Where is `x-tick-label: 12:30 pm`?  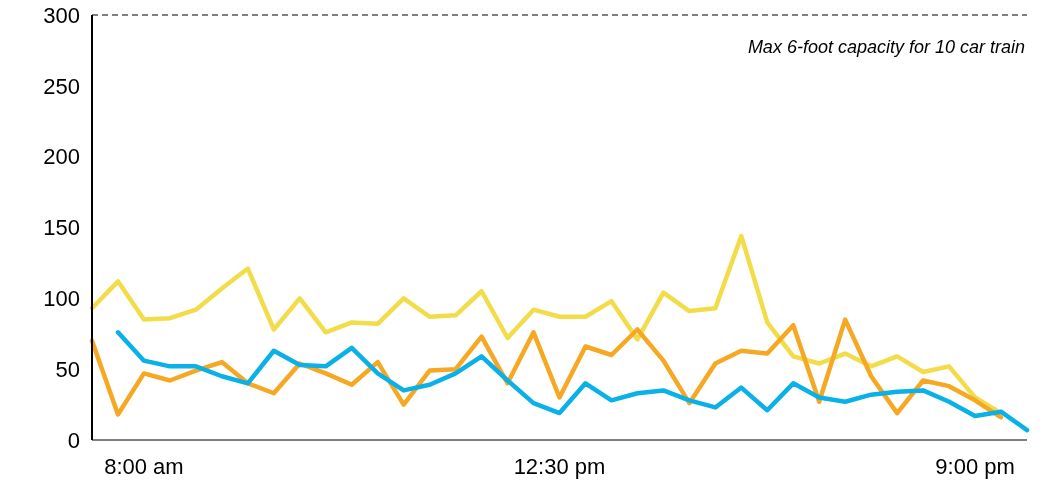 x-tick-label: 12:30 pm is located at coordinates (559, 466).